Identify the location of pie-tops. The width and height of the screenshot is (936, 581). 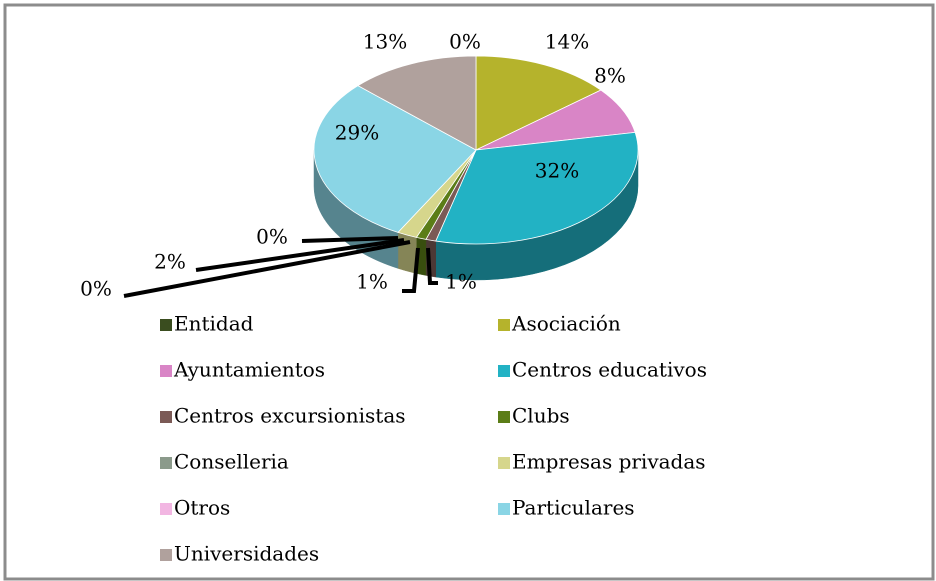
(476, 150).